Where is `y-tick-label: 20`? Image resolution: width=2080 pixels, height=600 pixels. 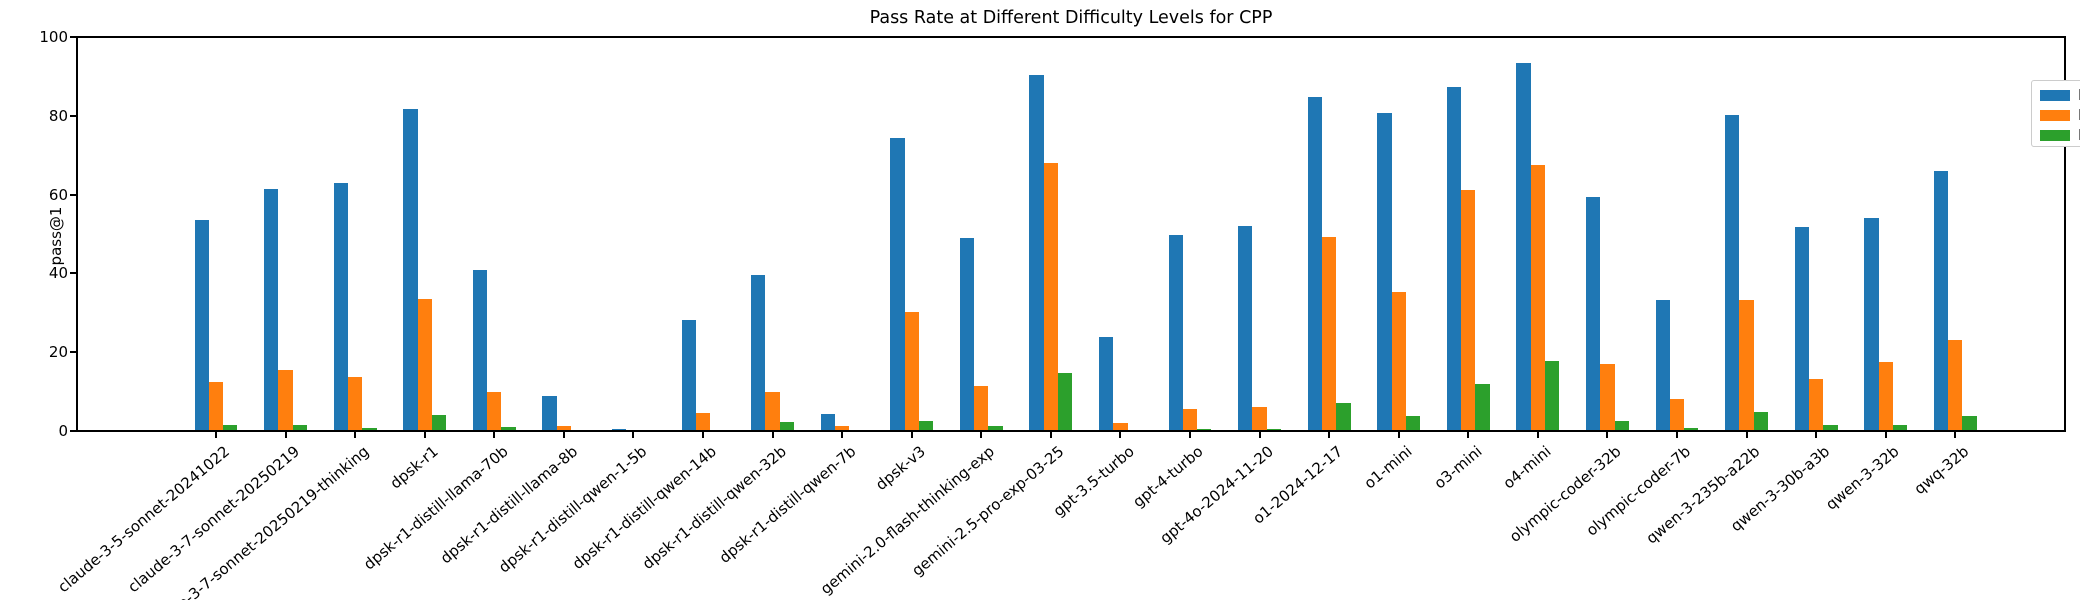 y-tick-label: 20 is located at coordinates (58, 352).